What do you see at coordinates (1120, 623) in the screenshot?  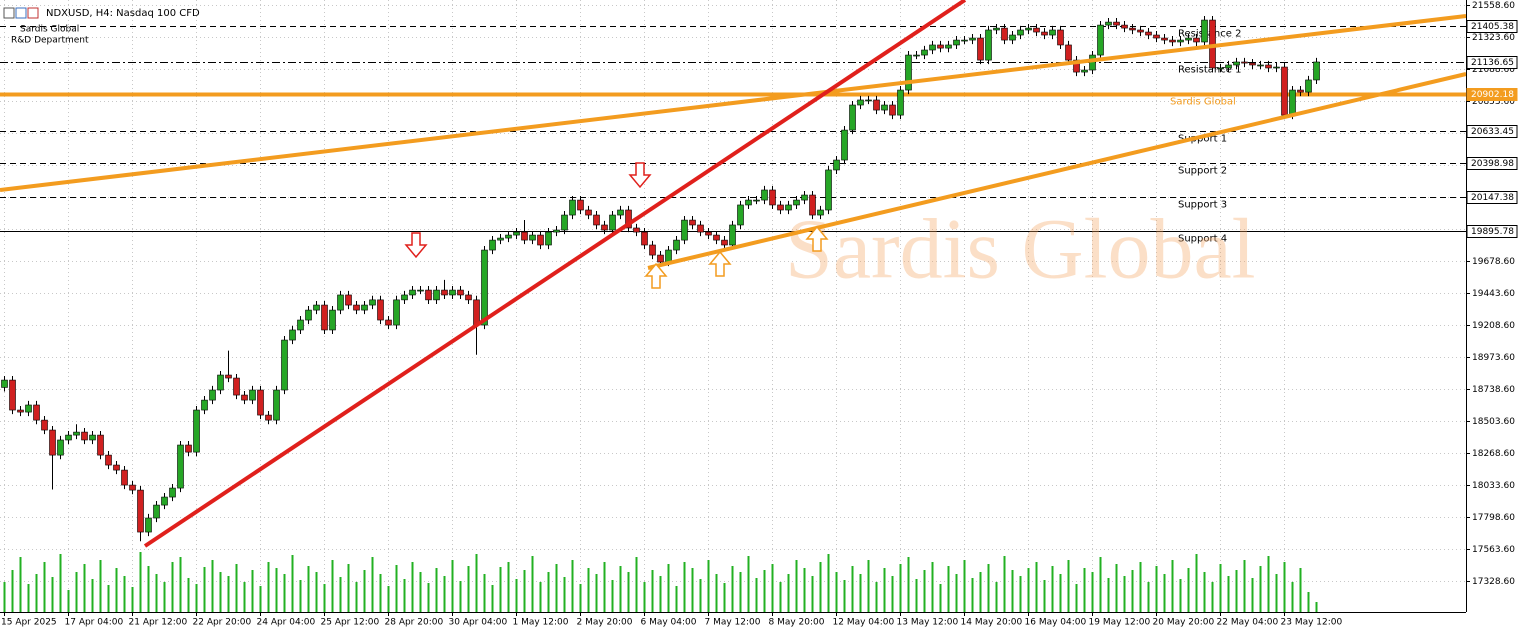 I see `x-tick-label: 19 May 12:00` at bounding box center [1120, 623].